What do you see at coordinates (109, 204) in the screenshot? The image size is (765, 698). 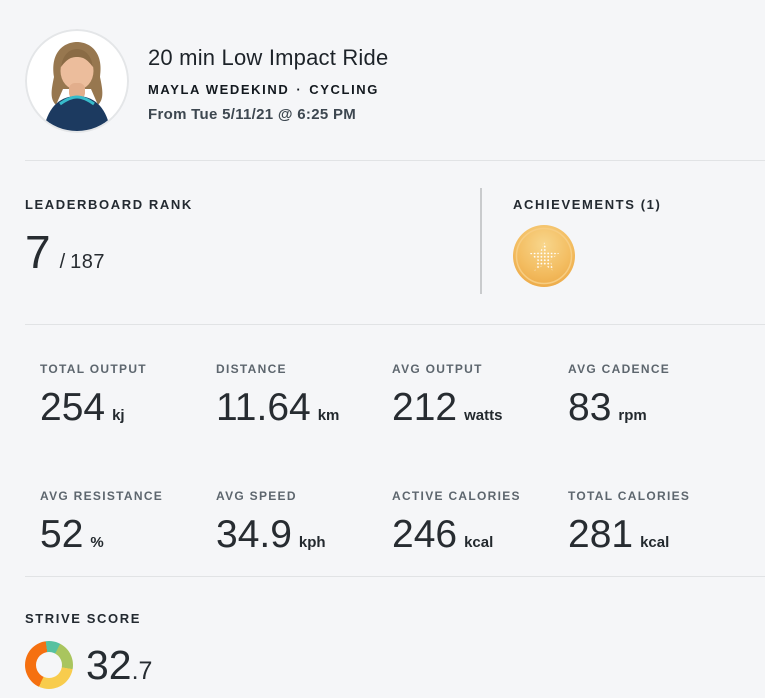 I see `leaderboard-rank-label: LEADERBOARD RANK` at bounding box center [109, 204].